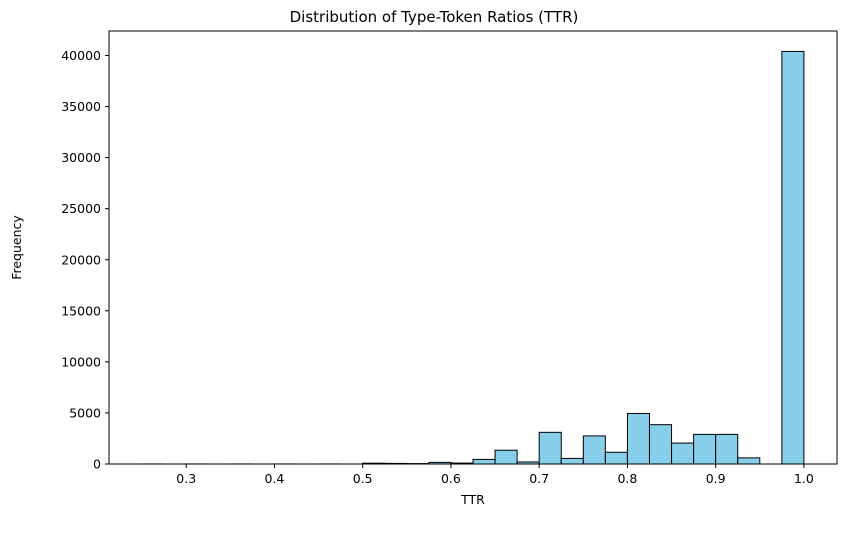 The height and width of the screenshot is (545, 868). What do you see at coordinates (451, 478) in the screenshot?
I see `x-tick-label: 0.6` at bounding box center [451, 478].